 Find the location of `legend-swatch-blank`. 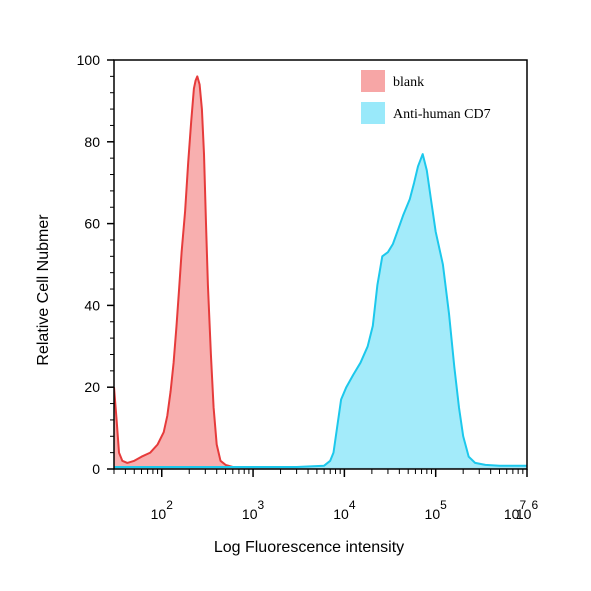

legend-swatch-blank is located at coordinates (373, 81).